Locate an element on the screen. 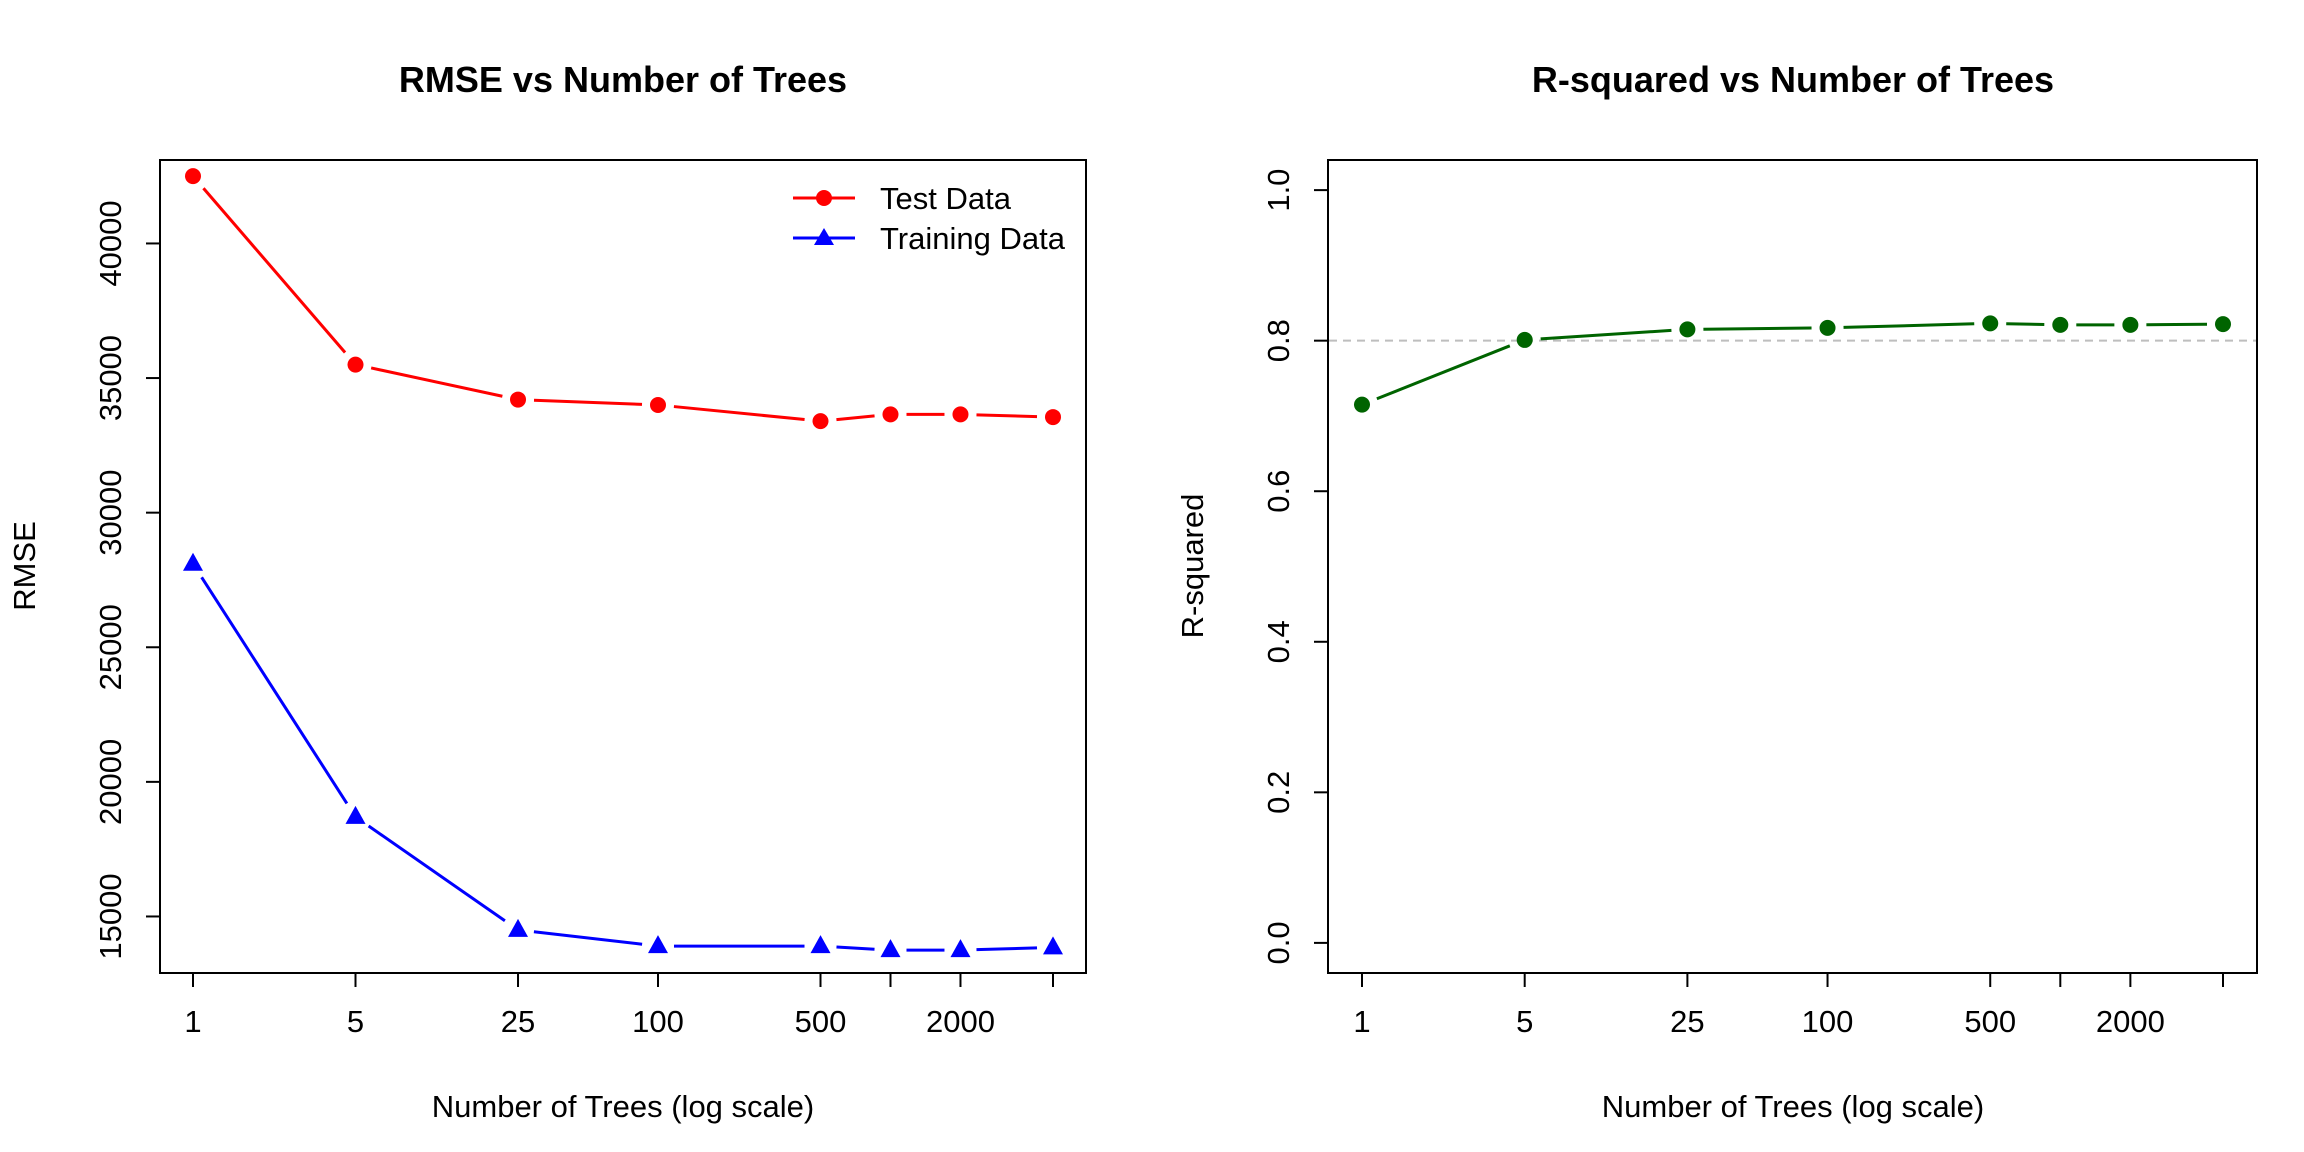 This screenshot has width=2304, height=1152. rmse-y-axis-label: RMSE is located at coordinates (24, 566).